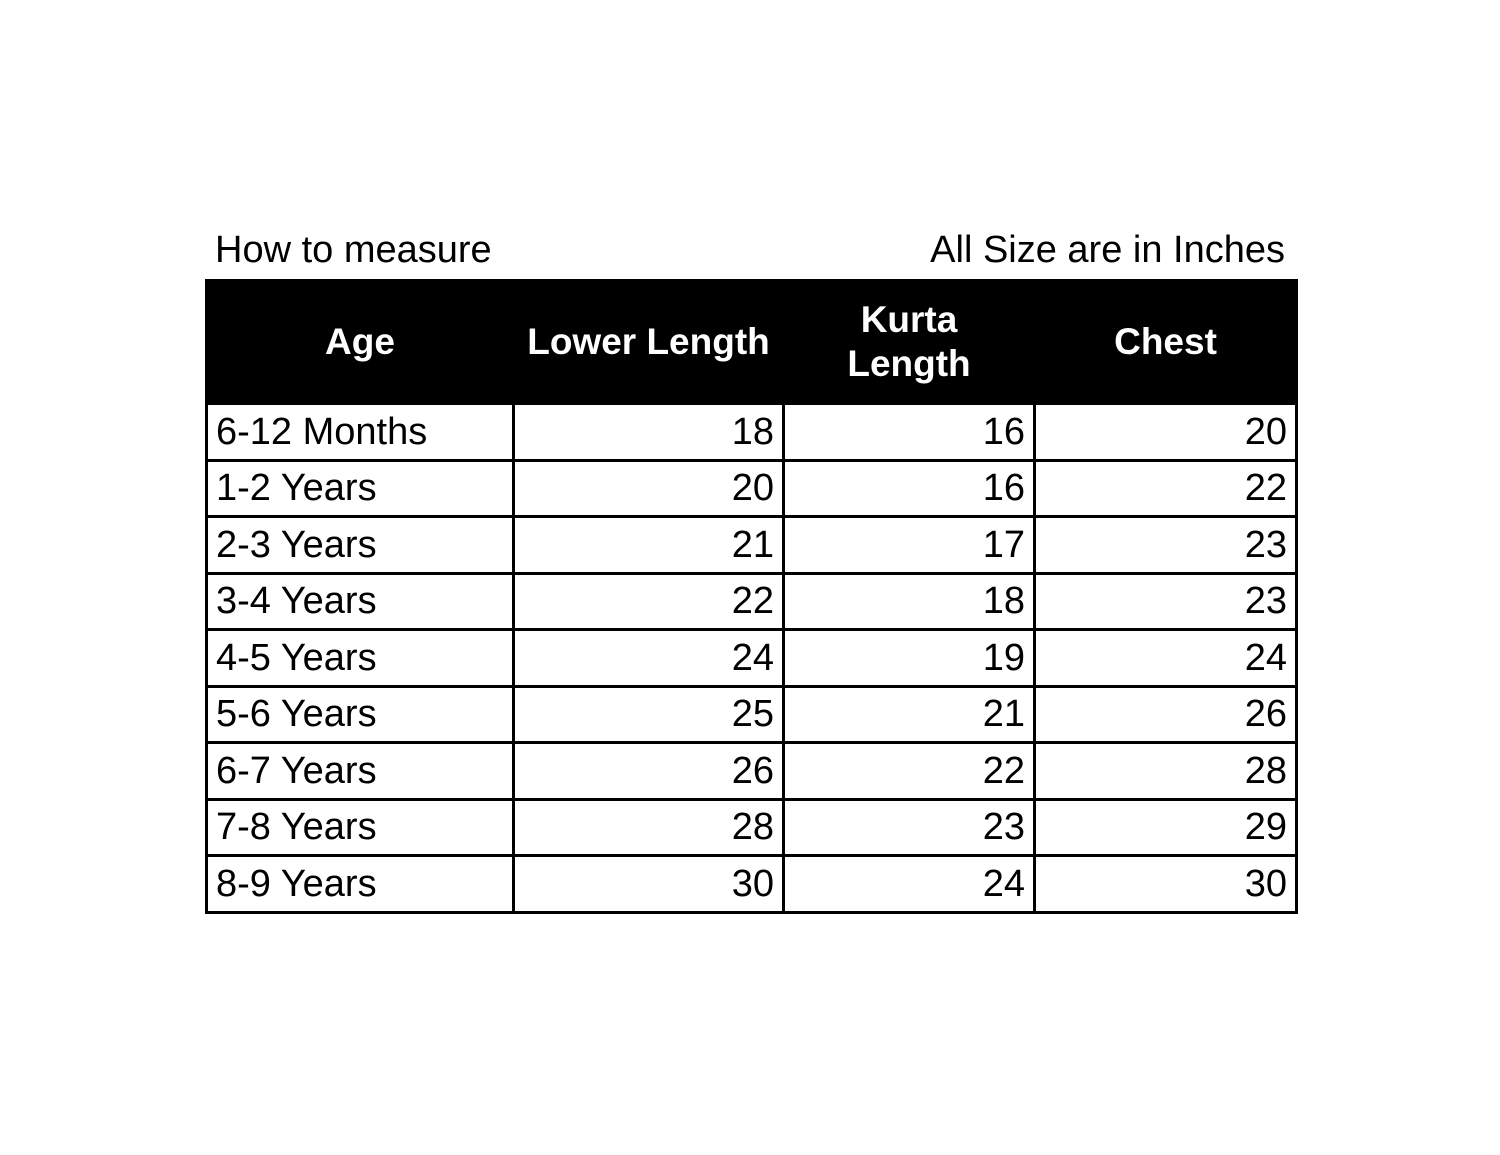  What do you see at coordinates (360, 884) in the screenshot?
I see `cell-age: 8-9 Years` at bounding box center [360, 884].